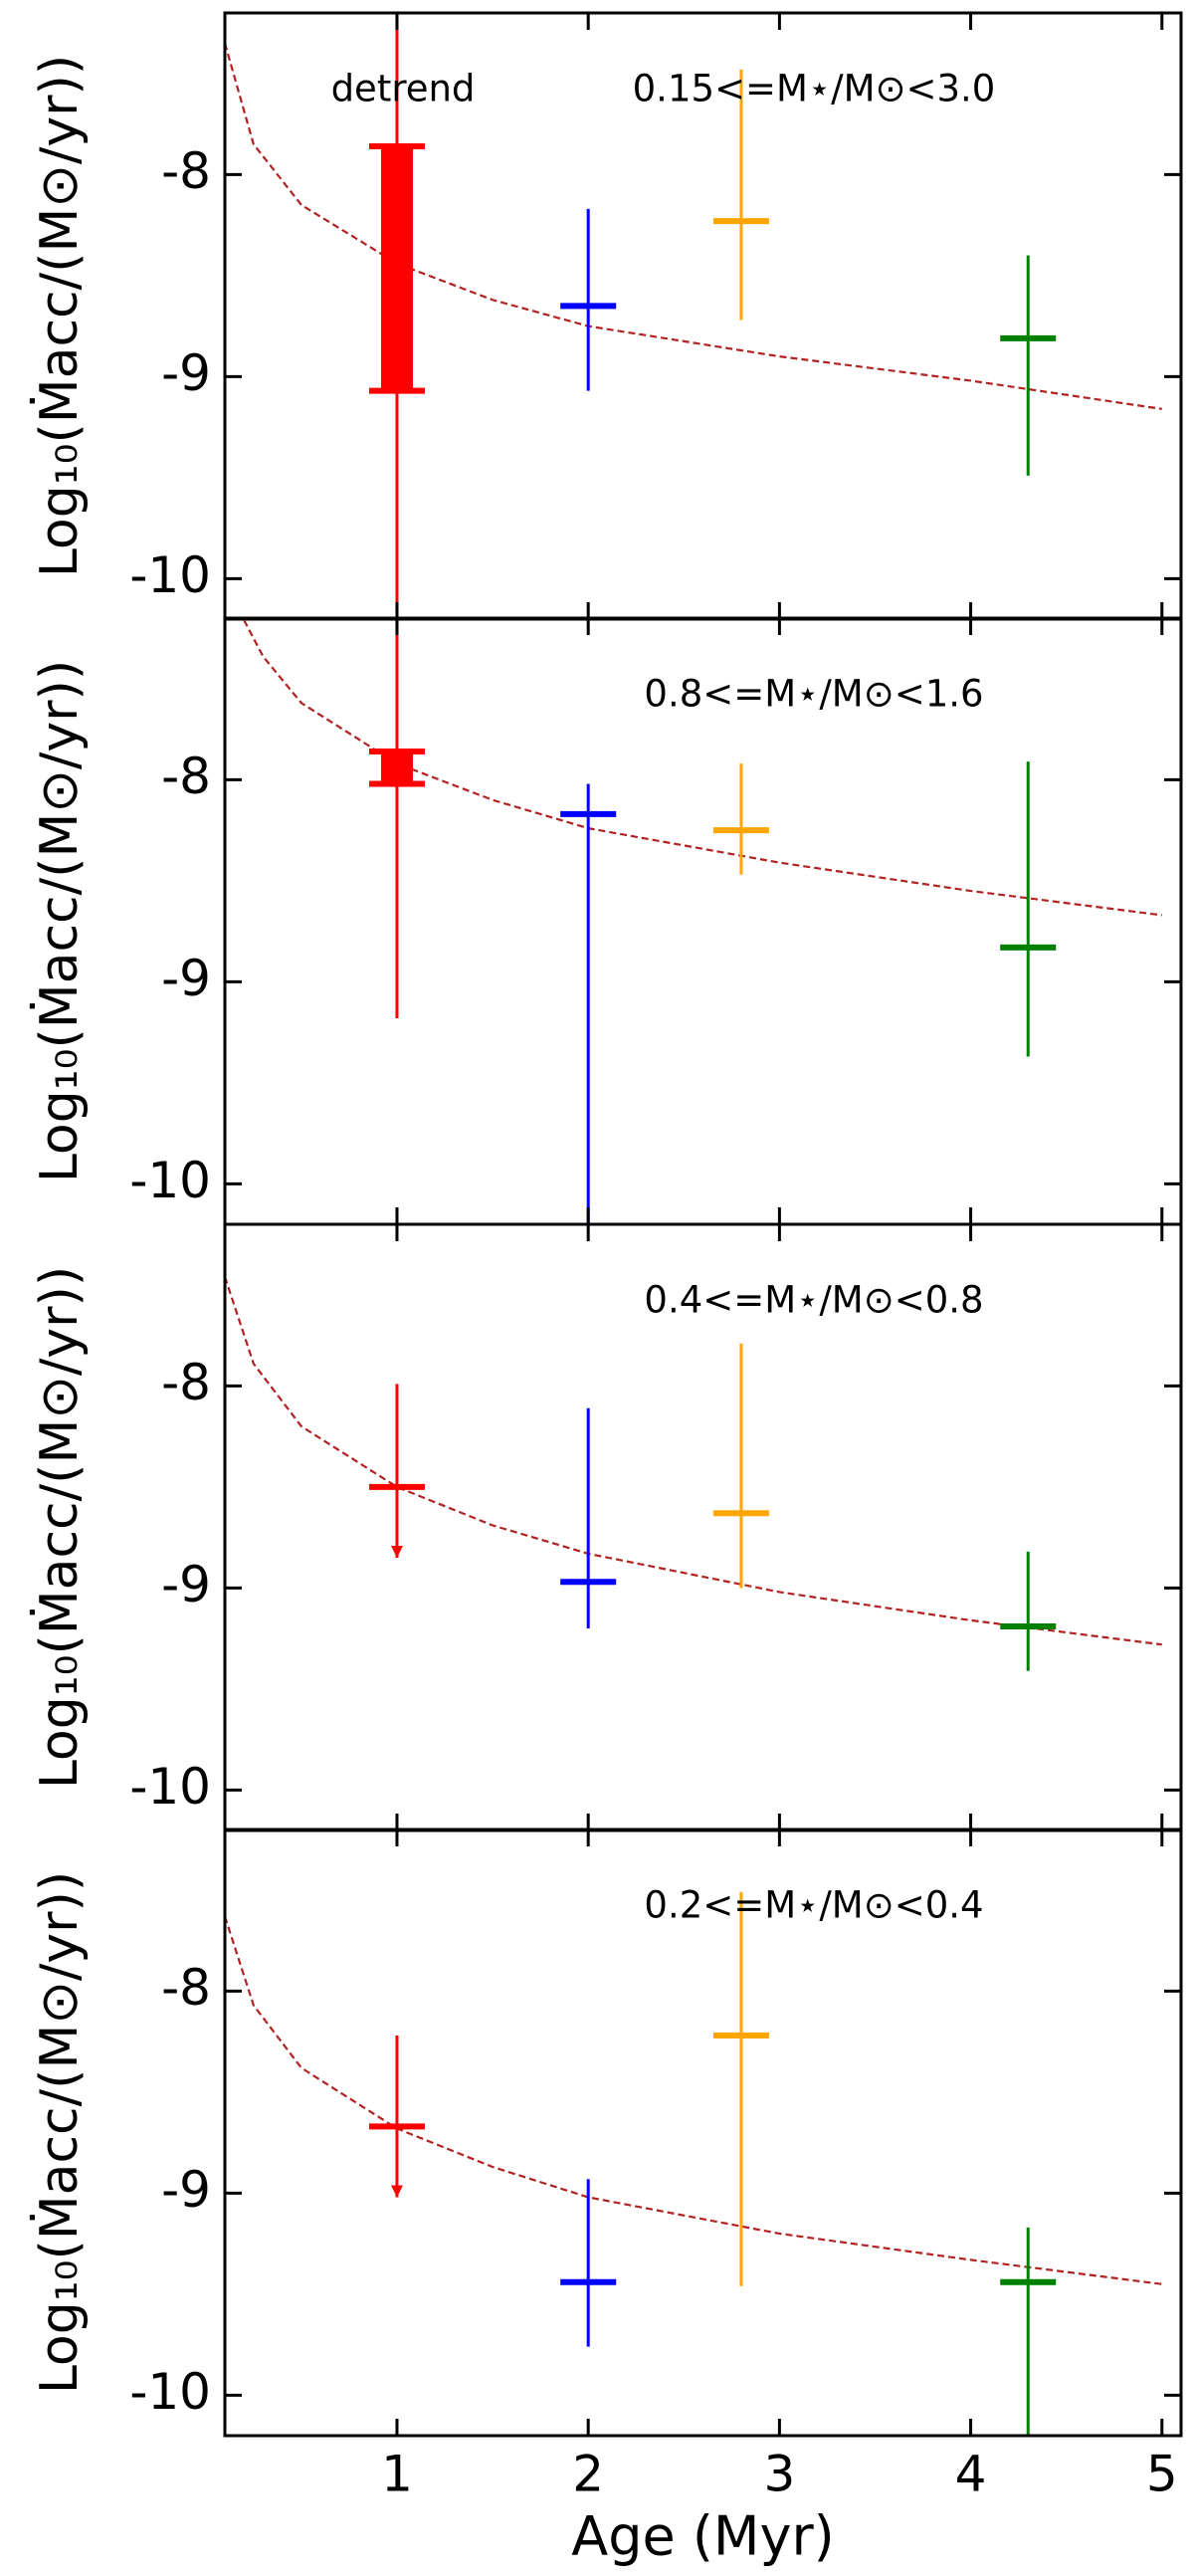 This screenshot has width=1194, height=2576. Describe the element at coordinates (588, 2474) in the screenshot. I see `x-tick-label: 2` at that location.